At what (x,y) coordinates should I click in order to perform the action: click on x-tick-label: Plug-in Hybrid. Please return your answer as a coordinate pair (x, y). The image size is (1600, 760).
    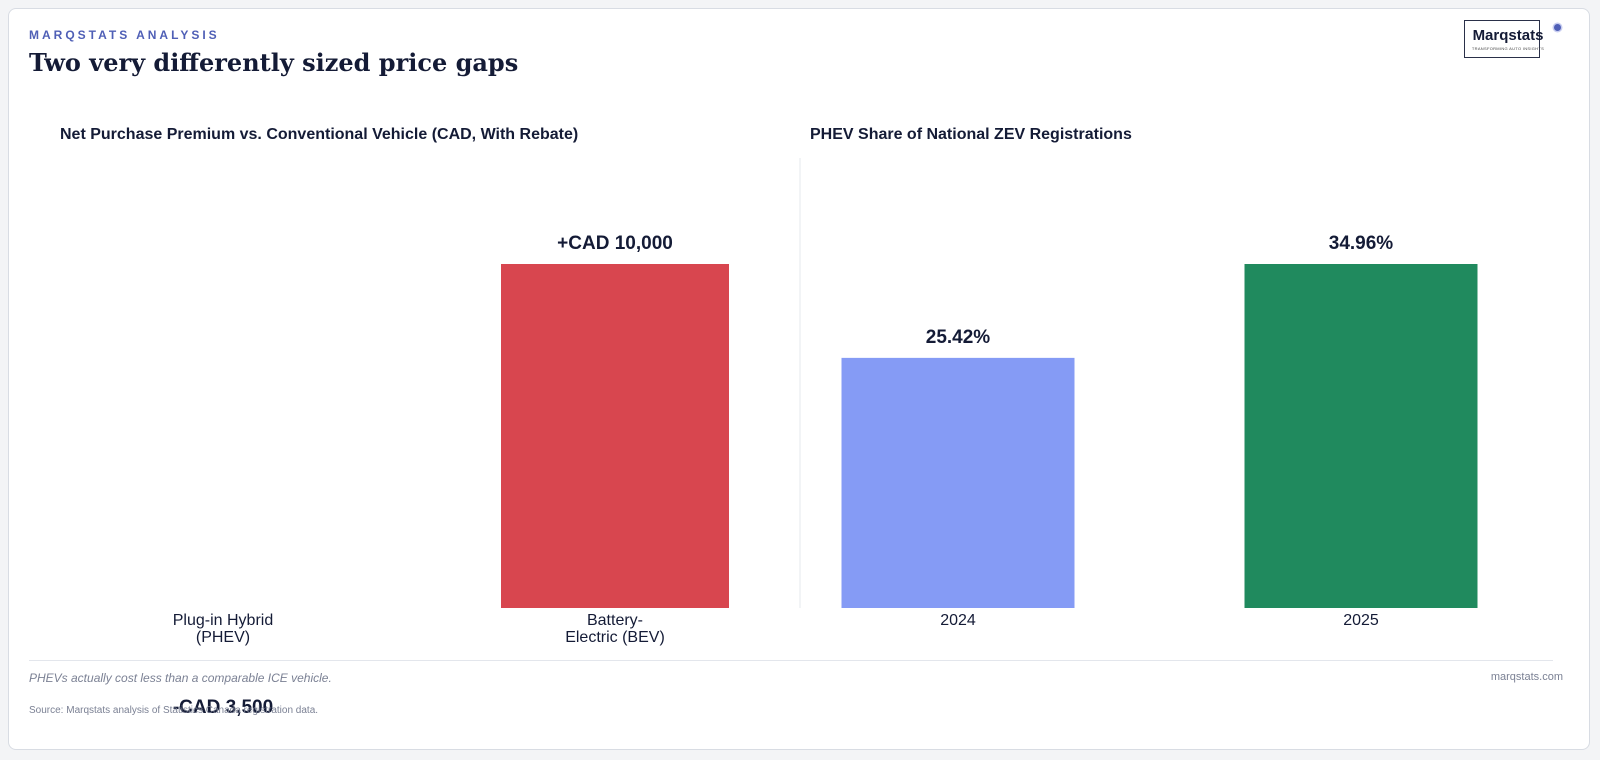
    Looking at the image, I should click on (223, 620).